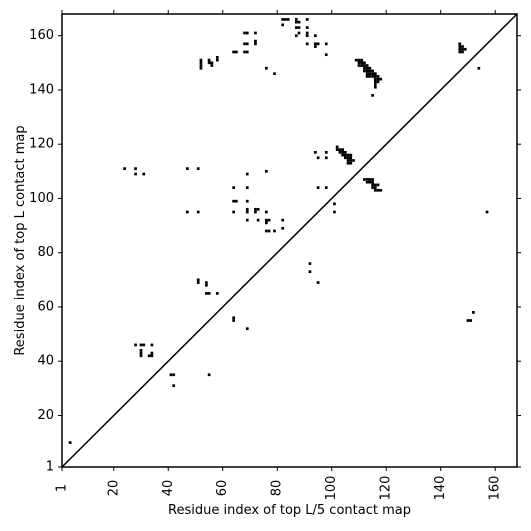  Describe the element at coordinates (41, 144) in the screenshot. I see `y-tick-label: 120` at that location.